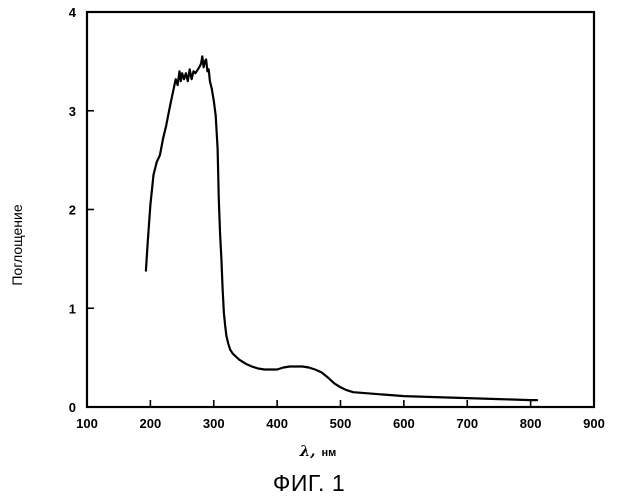 Image resolution: width=618 pixels, height=500 pixels. I want to click on x-tick-label: 300, so click(214, 423).